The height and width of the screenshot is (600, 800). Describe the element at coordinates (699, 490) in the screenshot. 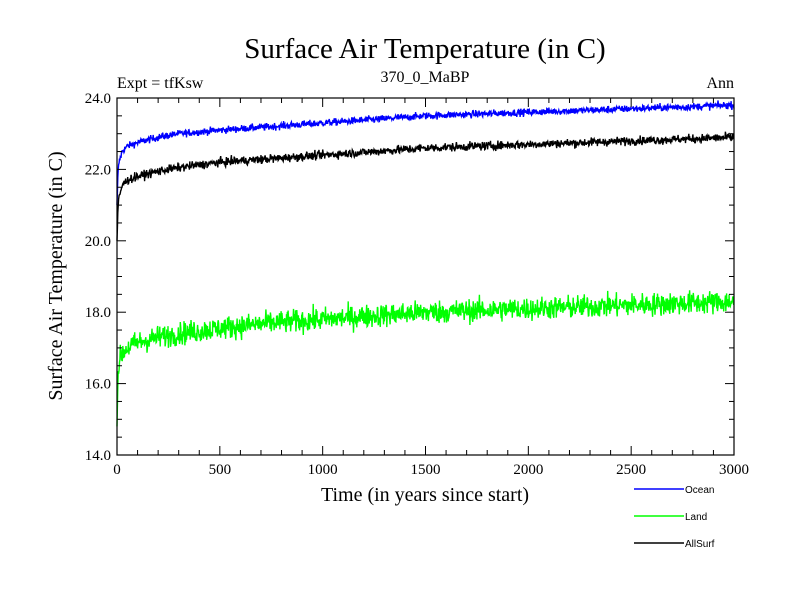

I see `legend-label-ocean: Ocean` at that location.